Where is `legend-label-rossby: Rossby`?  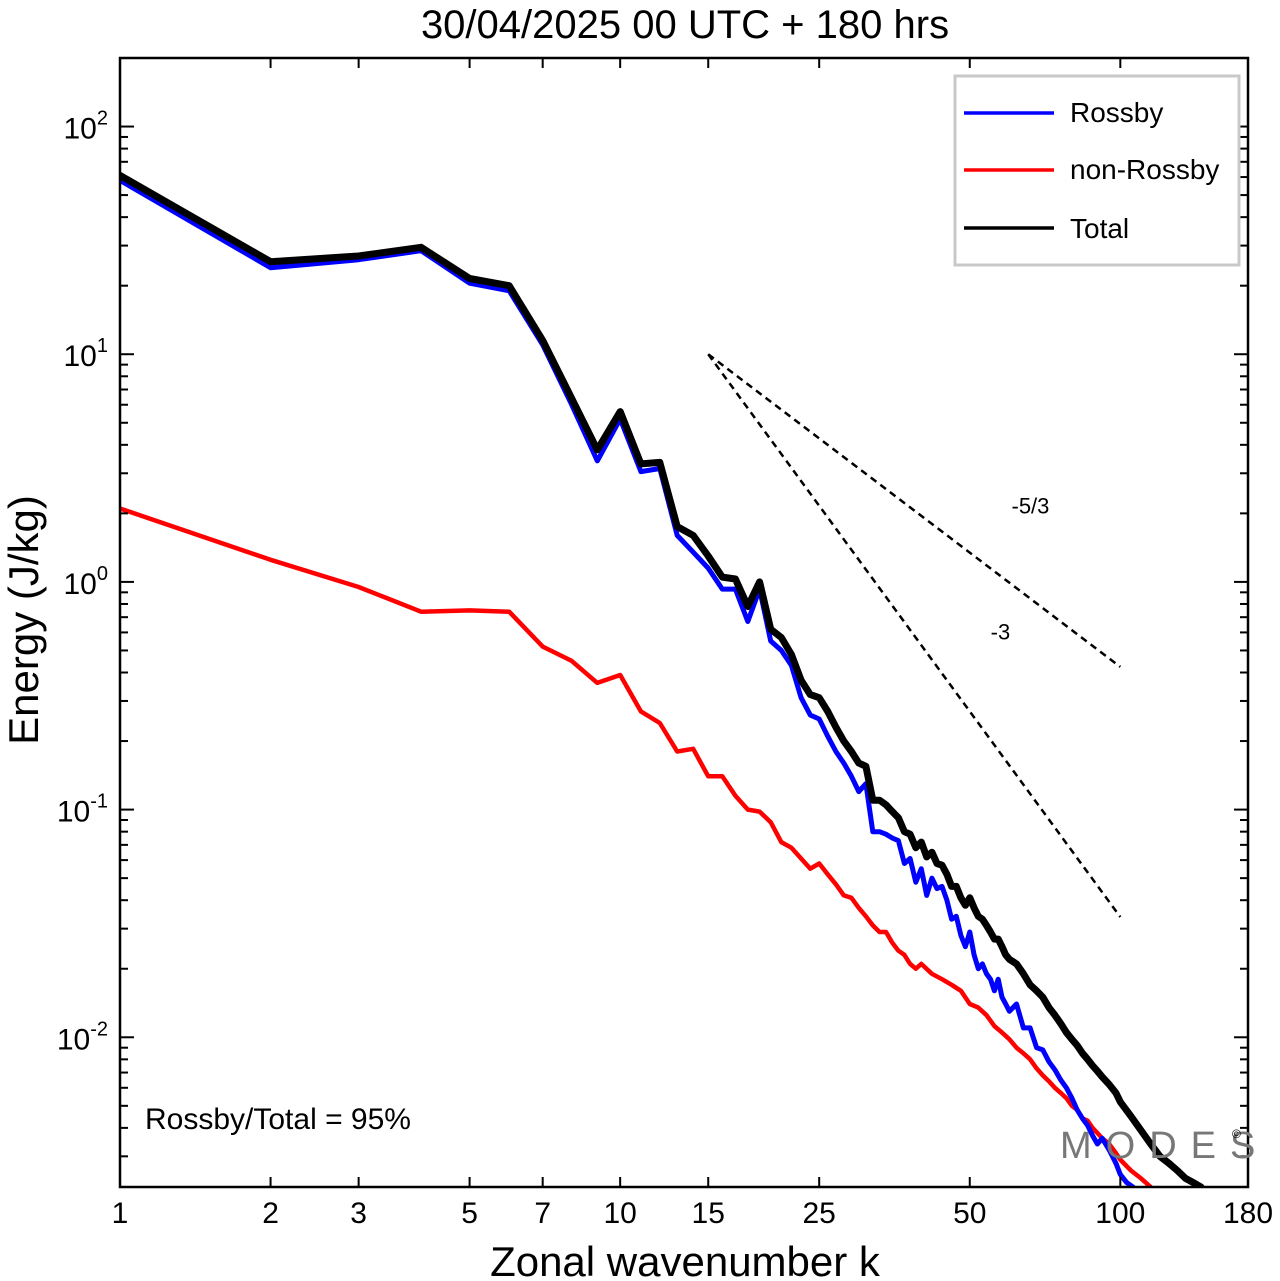
legend-label-rossby: Rossby is located at coordinates (1116, 112).